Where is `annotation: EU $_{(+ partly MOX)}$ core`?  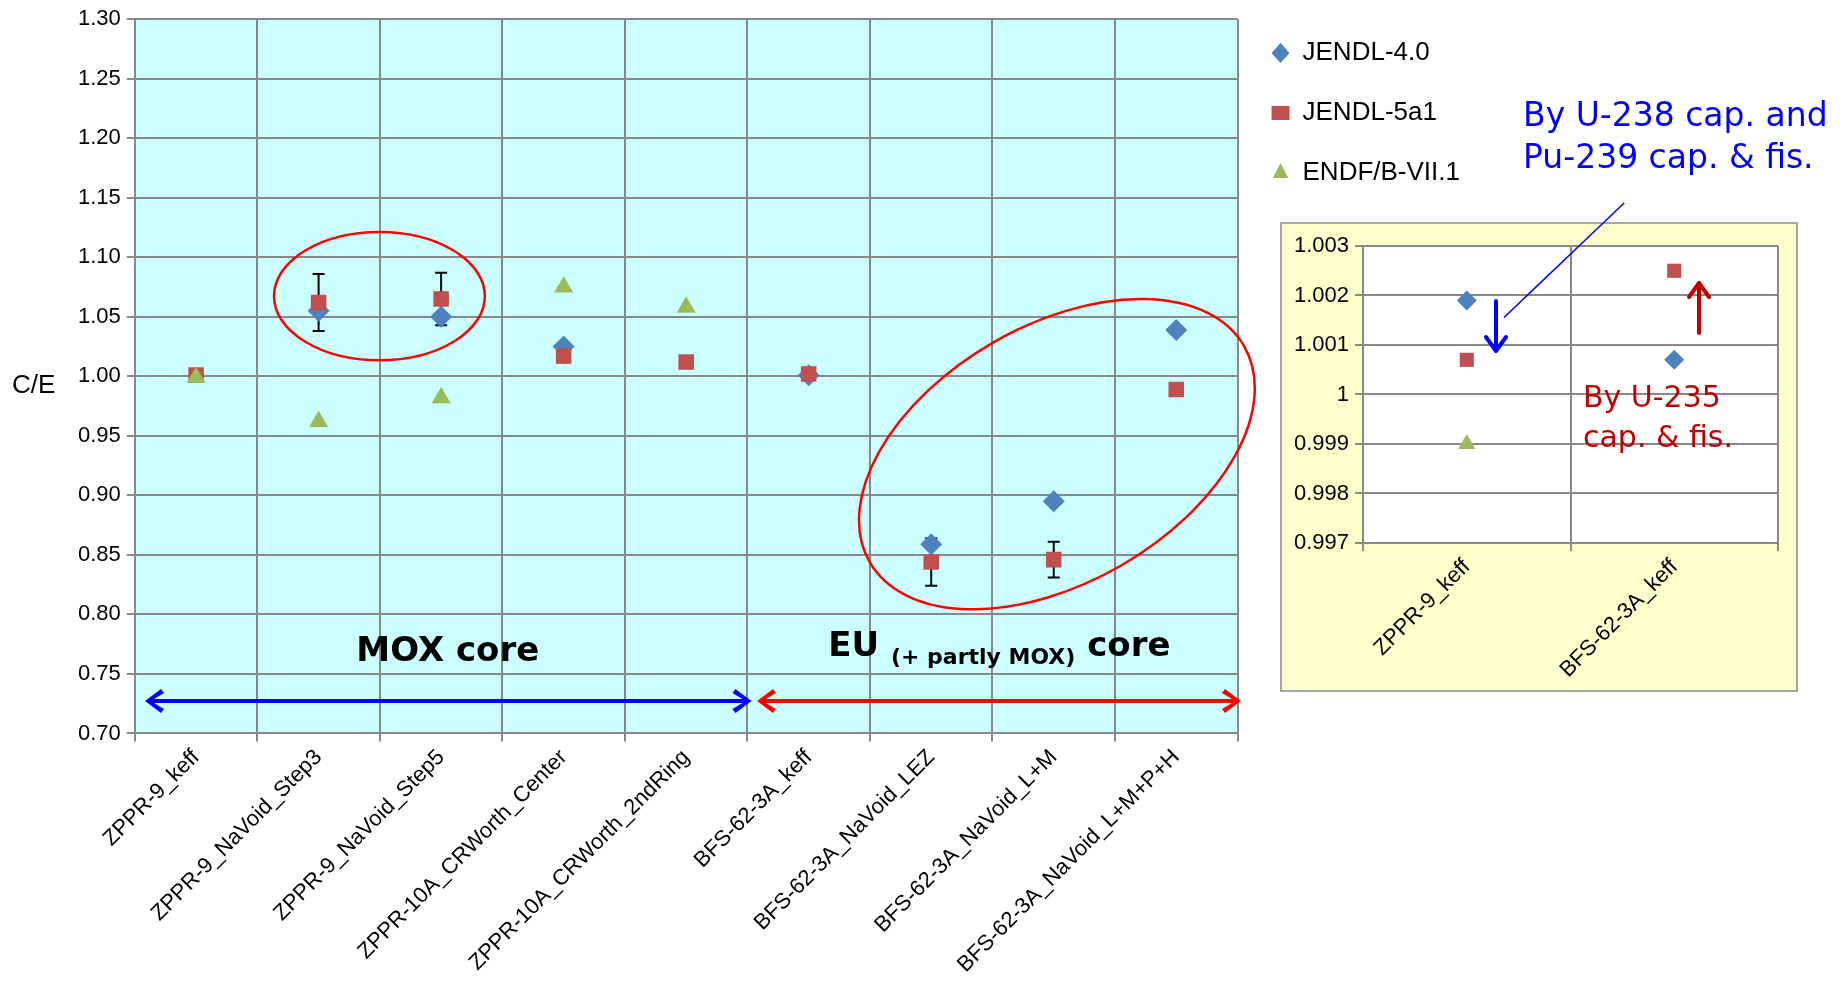
annotation: EU $_{(+ partly MOX)}$ core is located at coordinates (999, 646).